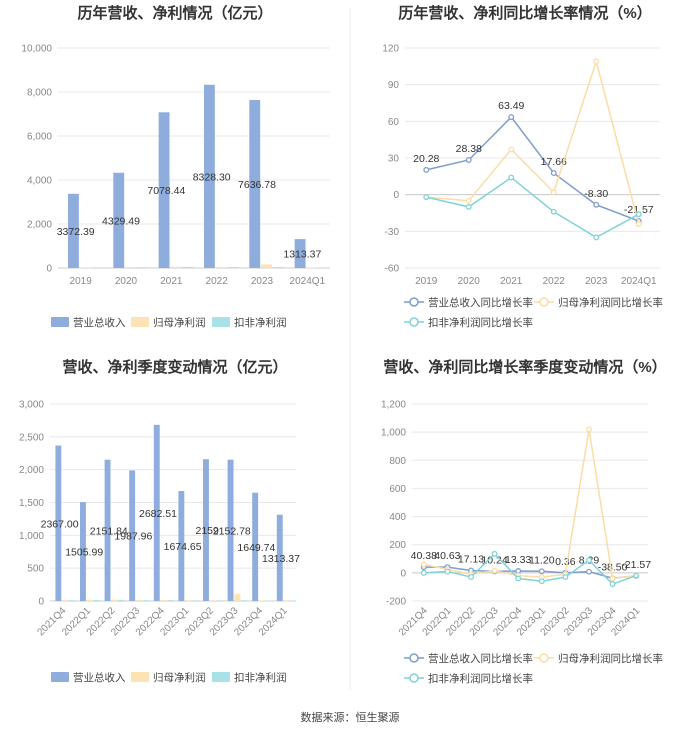  I want to click on quarter-bar-bar-2023q4-s1, so click(262, 600).